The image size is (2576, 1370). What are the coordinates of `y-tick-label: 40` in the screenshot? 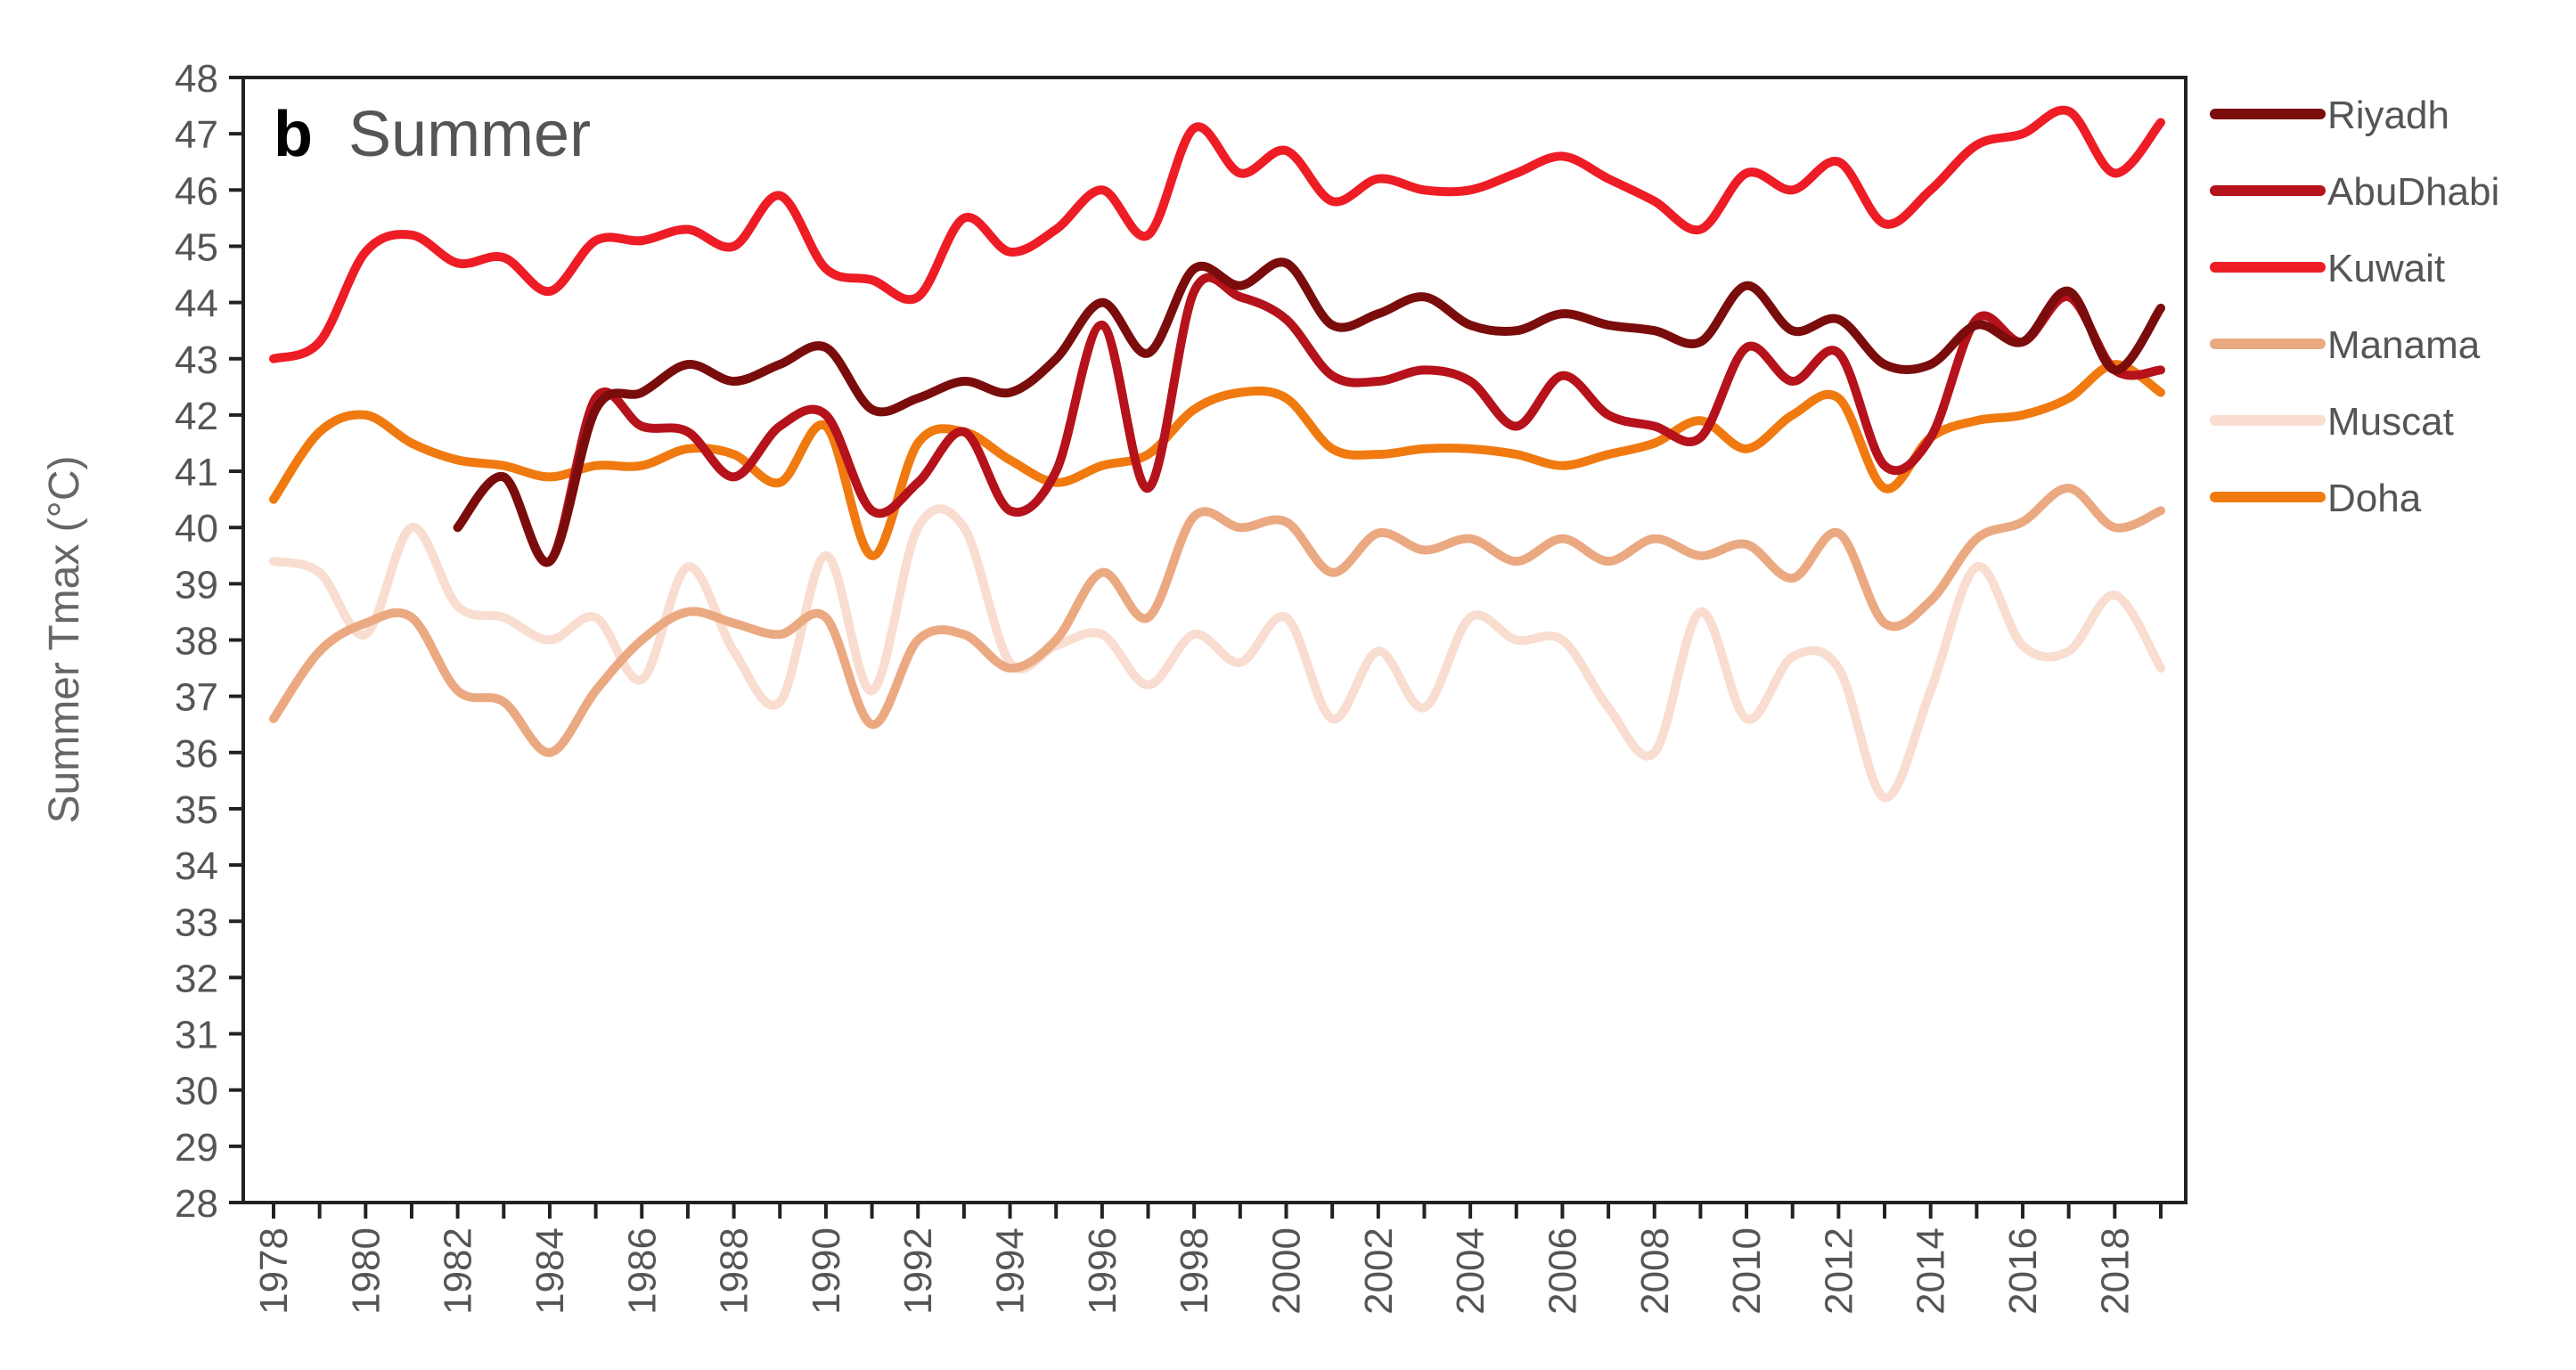 It's located at (196, 528).